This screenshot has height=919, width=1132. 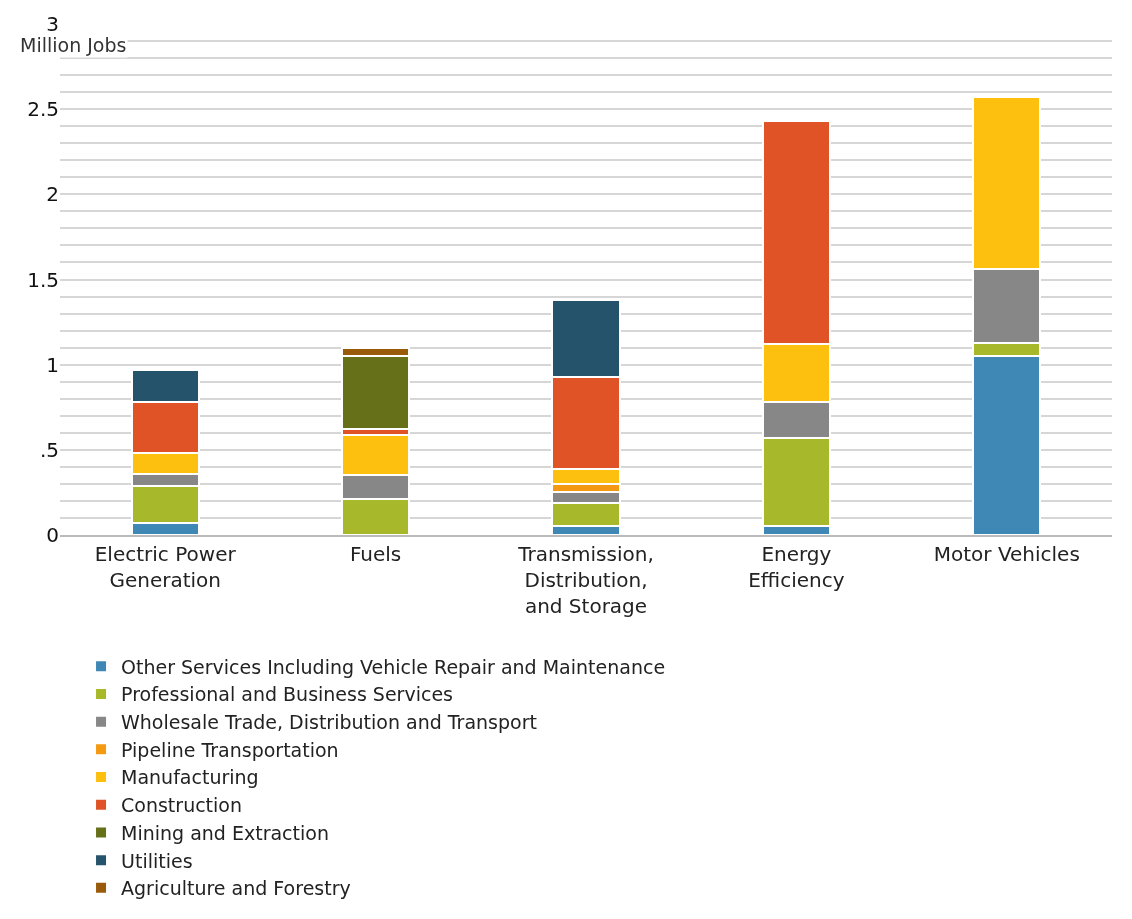 What do you see at coordinates (52, 535) in the screenshot?
I see `y-tick-label: 0` at bounding box center [52, 535].